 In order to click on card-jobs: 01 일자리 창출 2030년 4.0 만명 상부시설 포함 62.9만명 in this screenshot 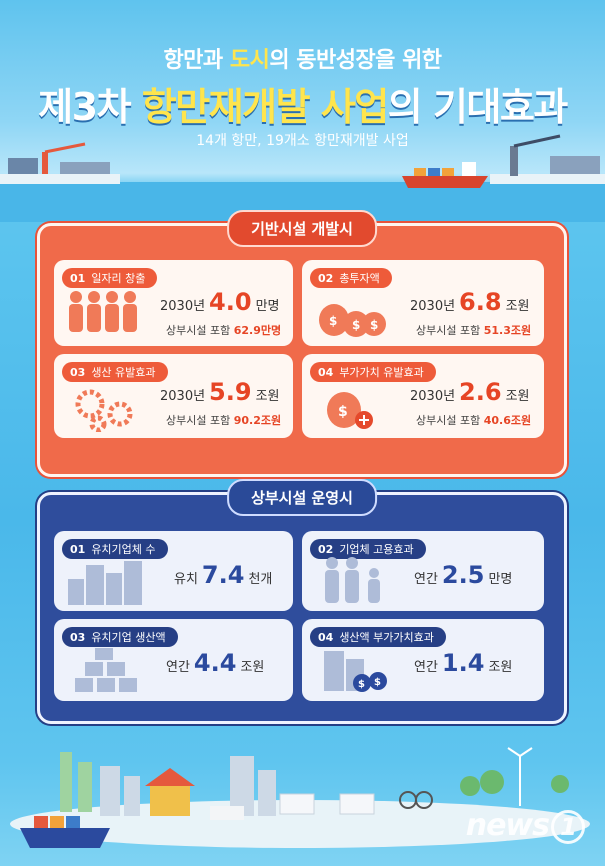, I will do `click(173, 303)`.